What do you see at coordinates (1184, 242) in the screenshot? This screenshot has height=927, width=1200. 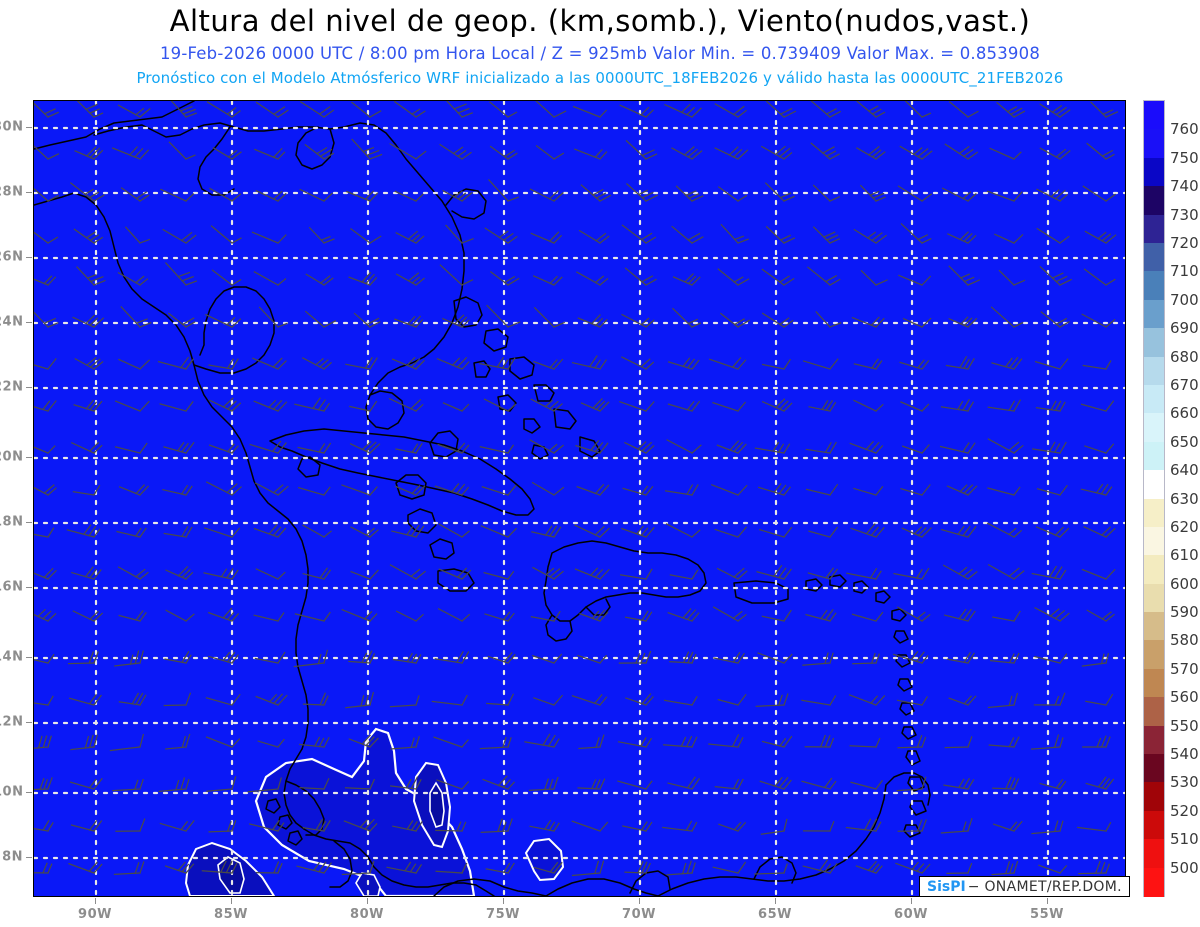 I see `colorbar-tick-label: 720` at bounding box center [1184, 242].